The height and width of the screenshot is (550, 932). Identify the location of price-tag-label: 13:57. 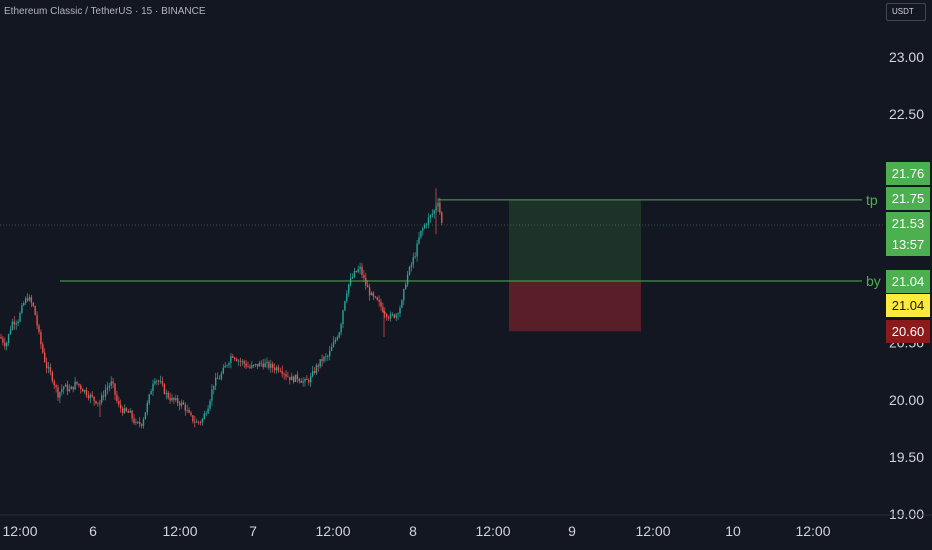
(908, 244).